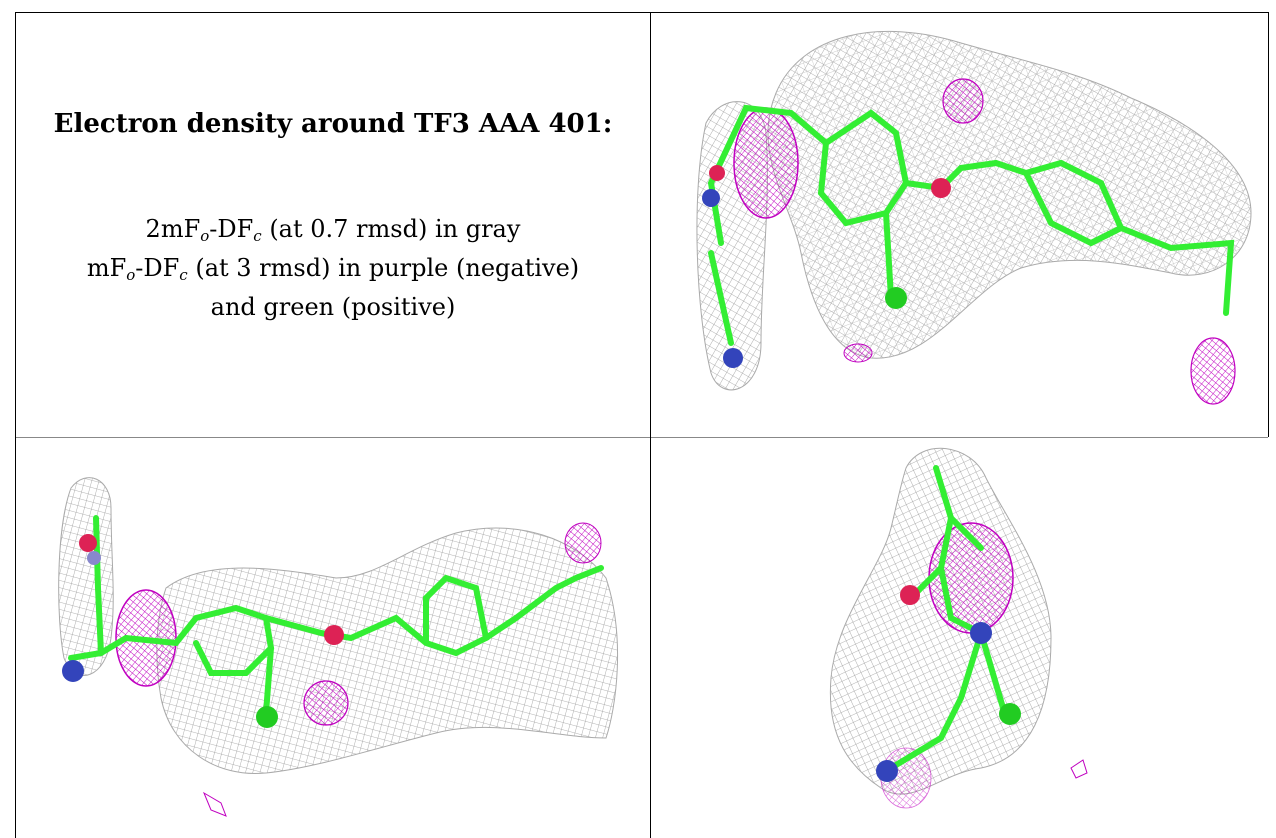 The image size is (1276, 838). I want to click on legend-line-mfo: mFo-DFc (at 3 rmsd) in purple (negative), so click(333, 271).